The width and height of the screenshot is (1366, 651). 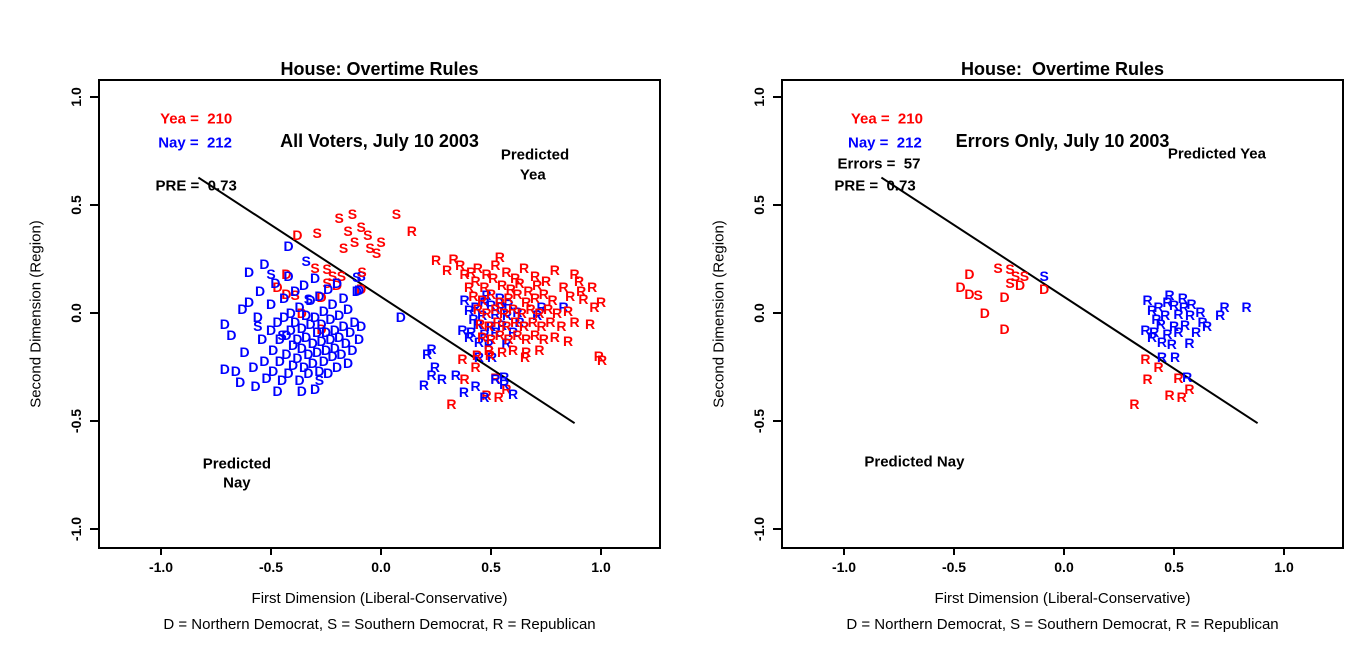 I want to click on right-x-axis-label: First Dimension (Liberal-Conservative), so click(x=1062, y=598).